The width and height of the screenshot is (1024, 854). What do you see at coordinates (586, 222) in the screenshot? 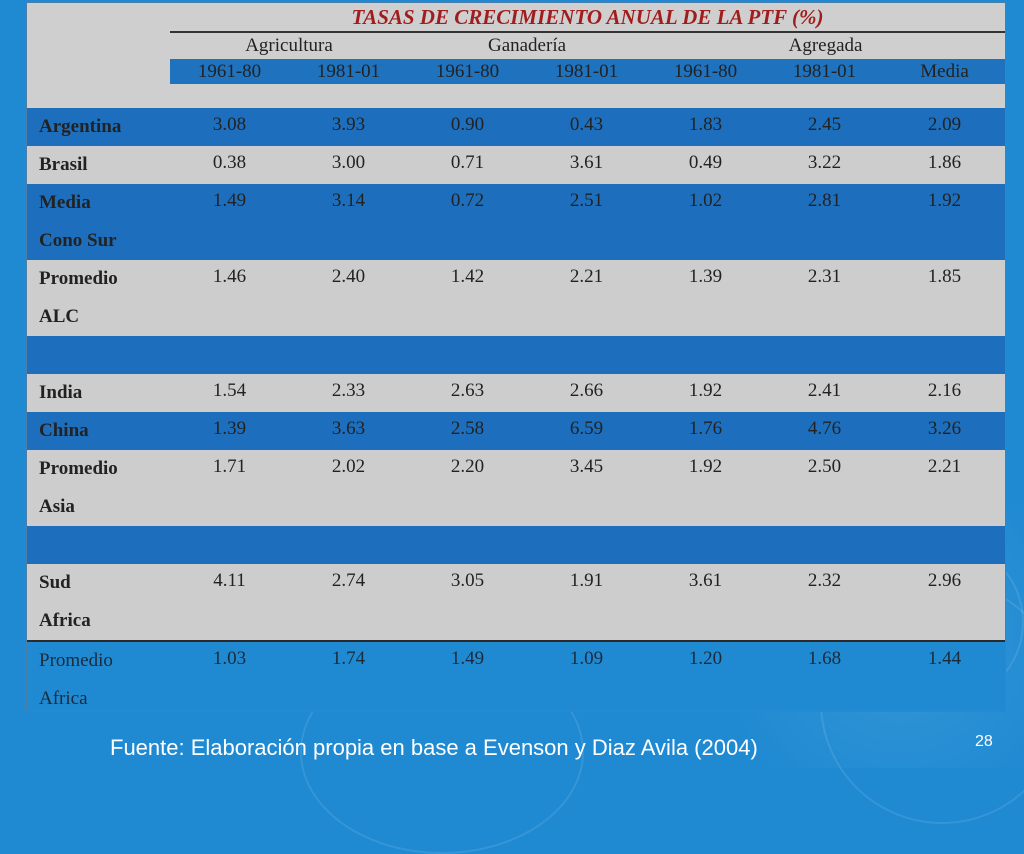
I see `table-cell: 2.51` at bounding box center [586, 222].